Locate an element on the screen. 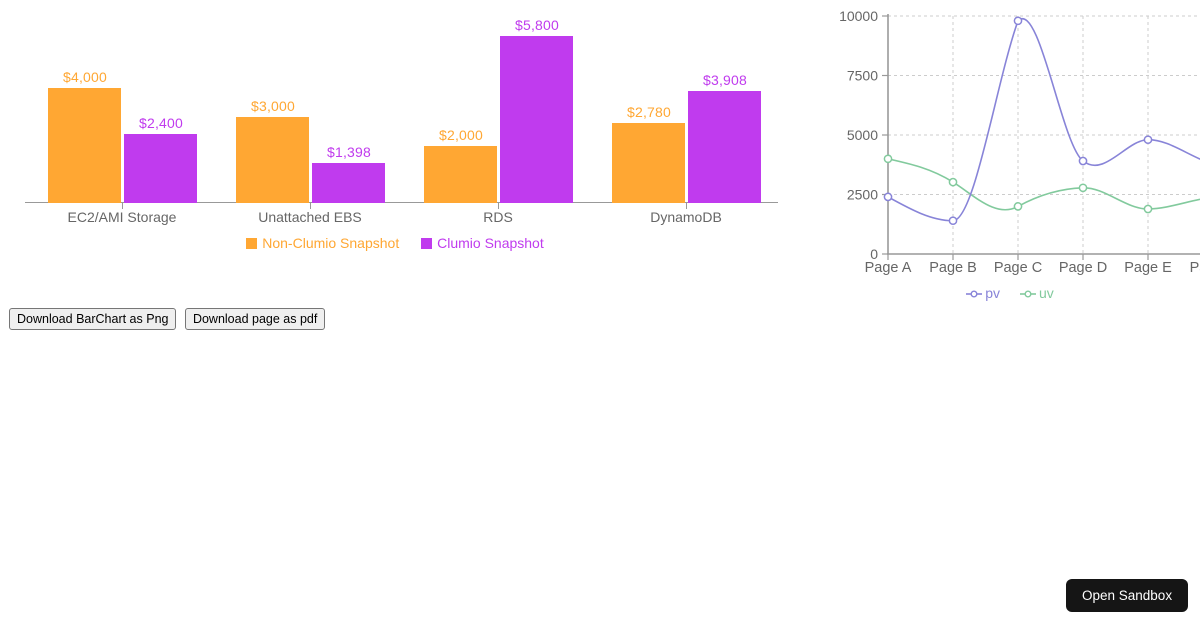 The image size is (1200, 630). legend-label: Clumio Snapshot is located at coordinates (490, 243).